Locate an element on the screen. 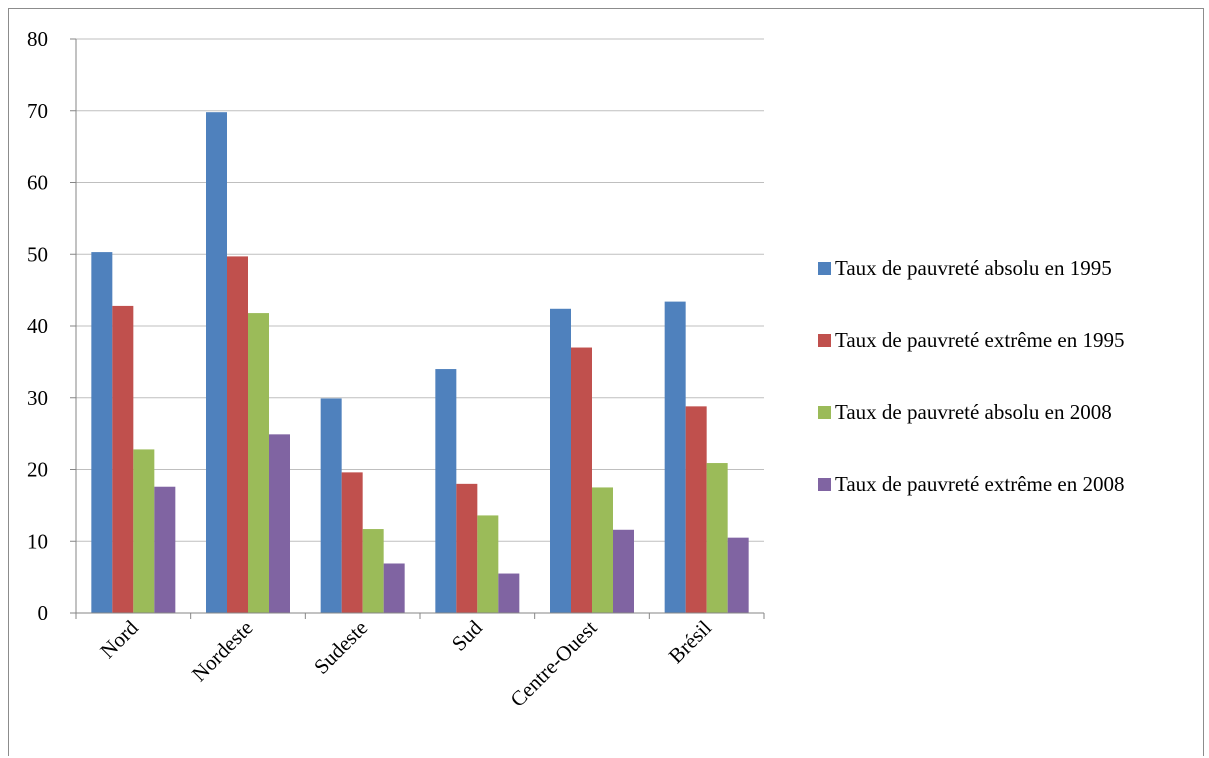 The width and height of the screenshot is (1209, 758). y-tick-label: 70 is located at coordinates (37, 111).